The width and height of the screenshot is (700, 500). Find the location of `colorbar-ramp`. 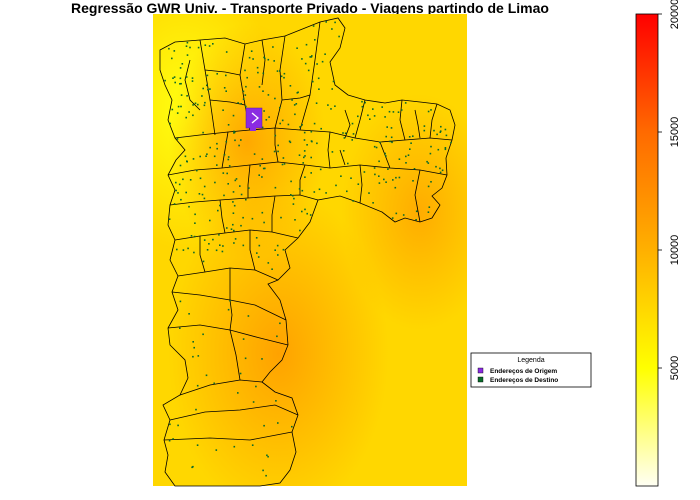

colorbar-ramp is located at coordinates (647, 250).